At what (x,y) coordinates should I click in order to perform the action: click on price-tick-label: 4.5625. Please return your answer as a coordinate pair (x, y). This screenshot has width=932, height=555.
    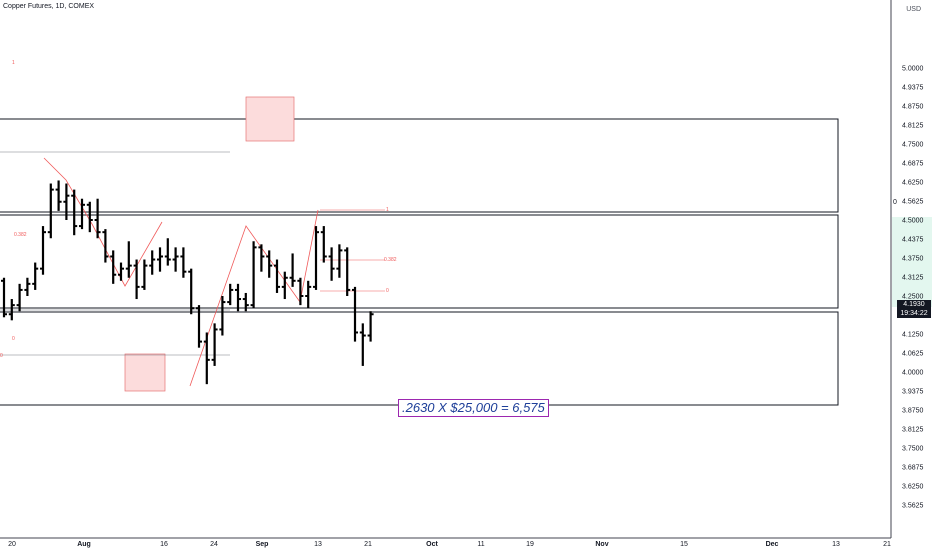
    Looking at the image, I should click on (913, 202).